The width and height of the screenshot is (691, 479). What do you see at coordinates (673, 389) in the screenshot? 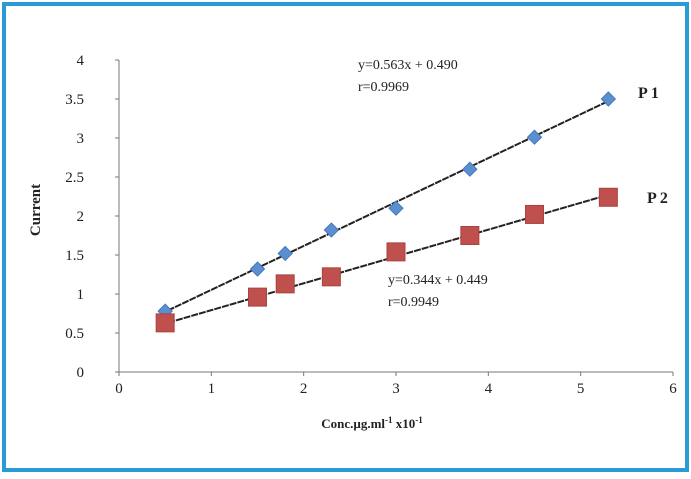
I see `x-tick-label: 6` at bounding box center [673, 389].